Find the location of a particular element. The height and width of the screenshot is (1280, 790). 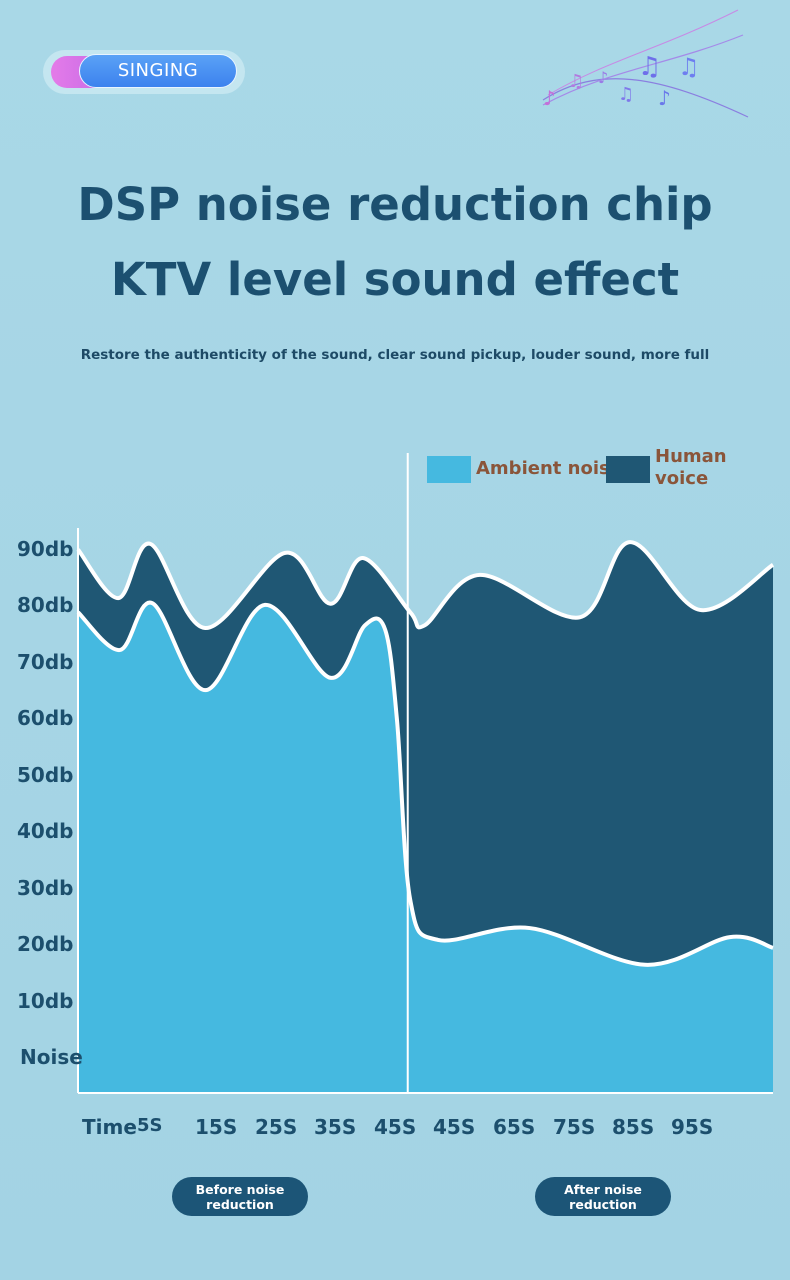

badge-label: SINGING is located at coordinates (158, 71).